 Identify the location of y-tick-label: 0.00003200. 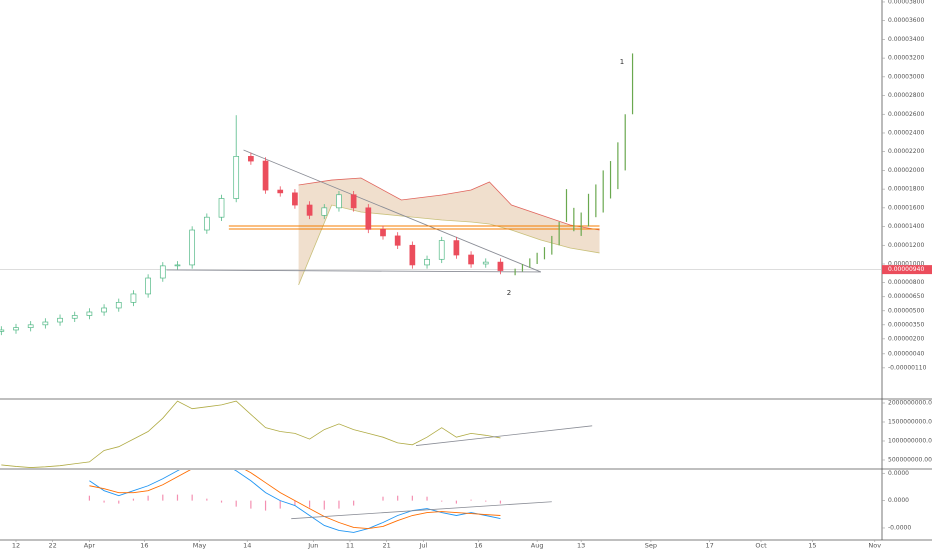
(906, 58).